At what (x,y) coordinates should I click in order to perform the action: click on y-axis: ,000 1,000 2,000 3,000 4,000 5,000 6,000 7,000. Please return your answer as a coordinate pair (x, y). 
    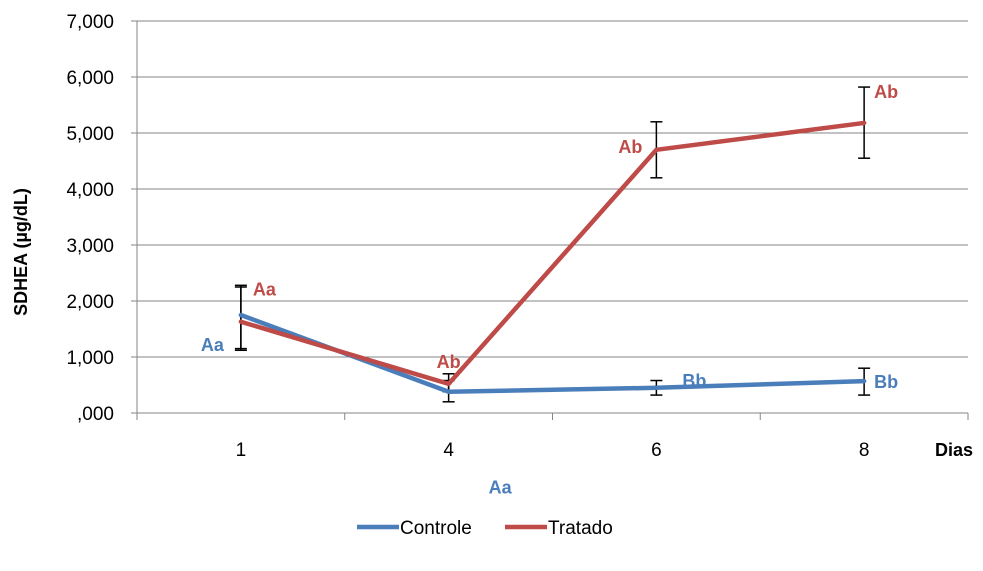
    Looking at the image, I should click on (102, 218).